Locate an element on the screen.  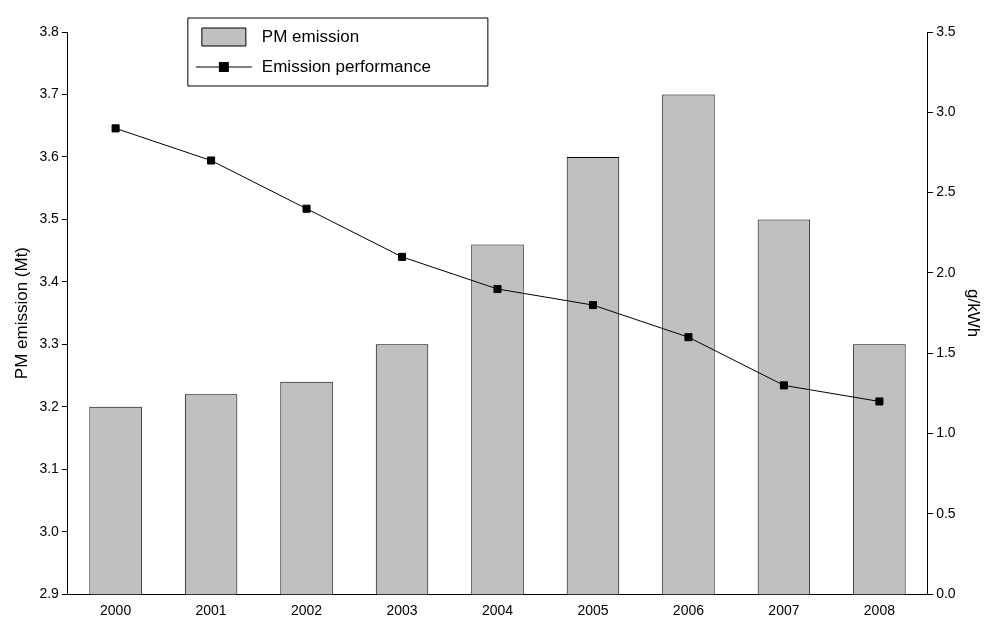
y-tick-label: 3.4 is located at coordinates (49, 280).